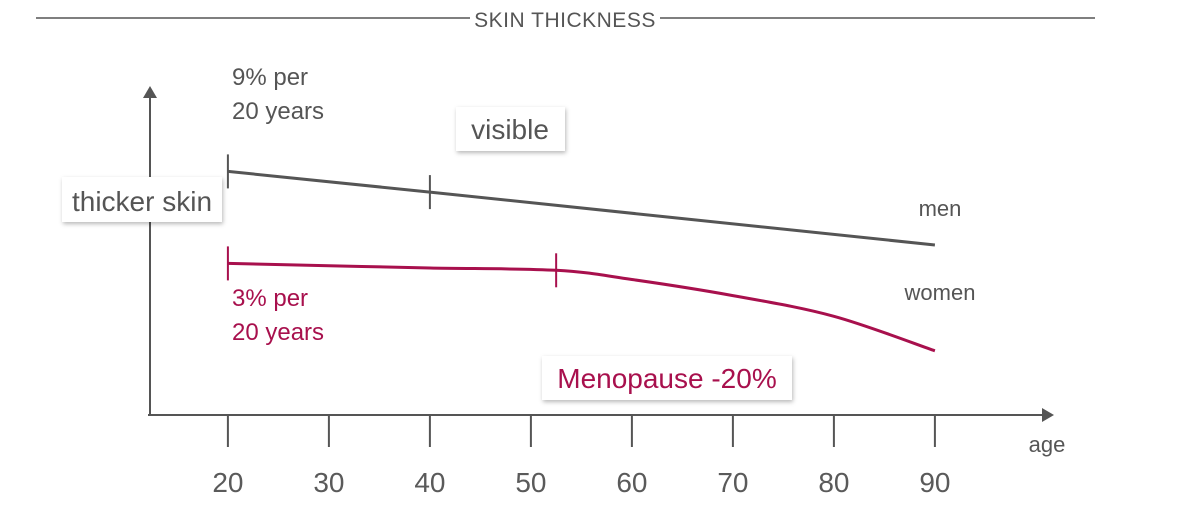  I want to click on x-tick-label-80: 80, so click(833, 482).